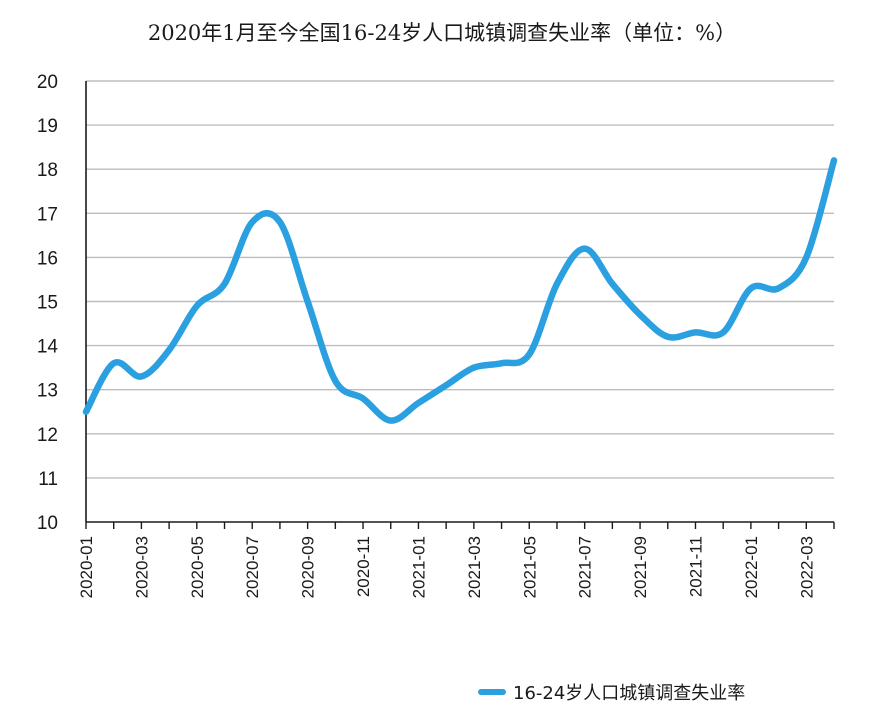 The width and height of the screenshot is (883, 724). Describe the element at coordinates (47, 214) in the screenshot. I see `y-tick-label: 17` at that location.